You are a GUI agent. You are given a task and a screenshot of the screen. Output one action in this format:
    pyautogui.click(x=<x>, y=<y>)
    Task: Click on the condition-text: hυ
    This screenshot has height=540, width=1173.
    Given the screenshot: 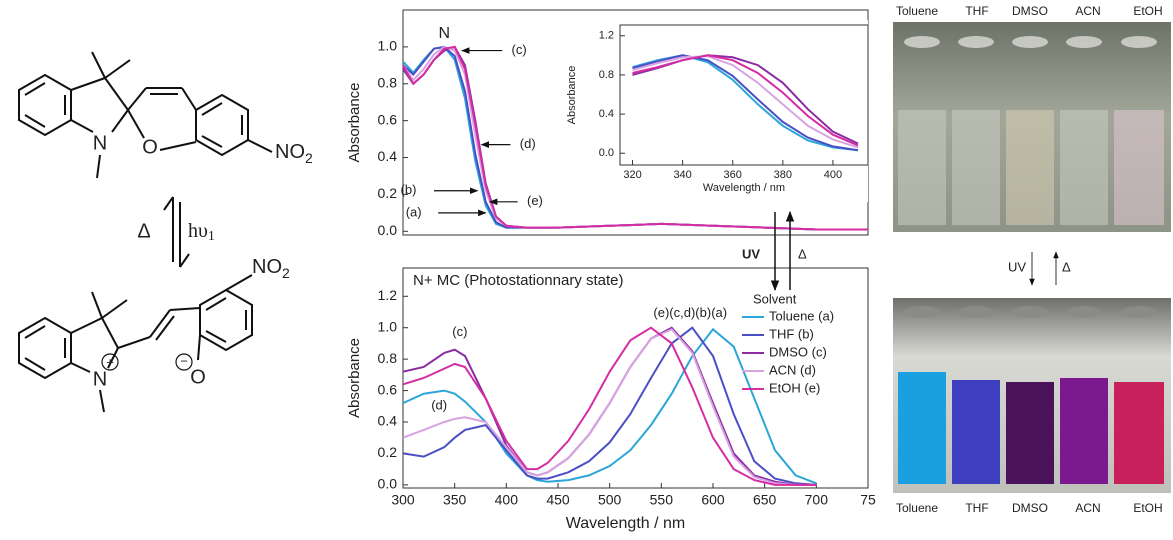 What is the action you would take?
    pyautogui.click(x=198, y=231)
    